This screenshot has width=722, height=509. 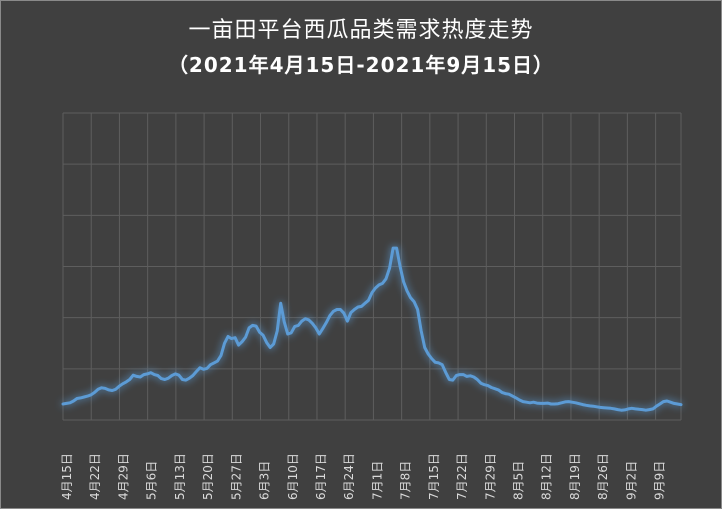 I want to click on x-tick-label: 6月3日, so click(x=265, y=480).